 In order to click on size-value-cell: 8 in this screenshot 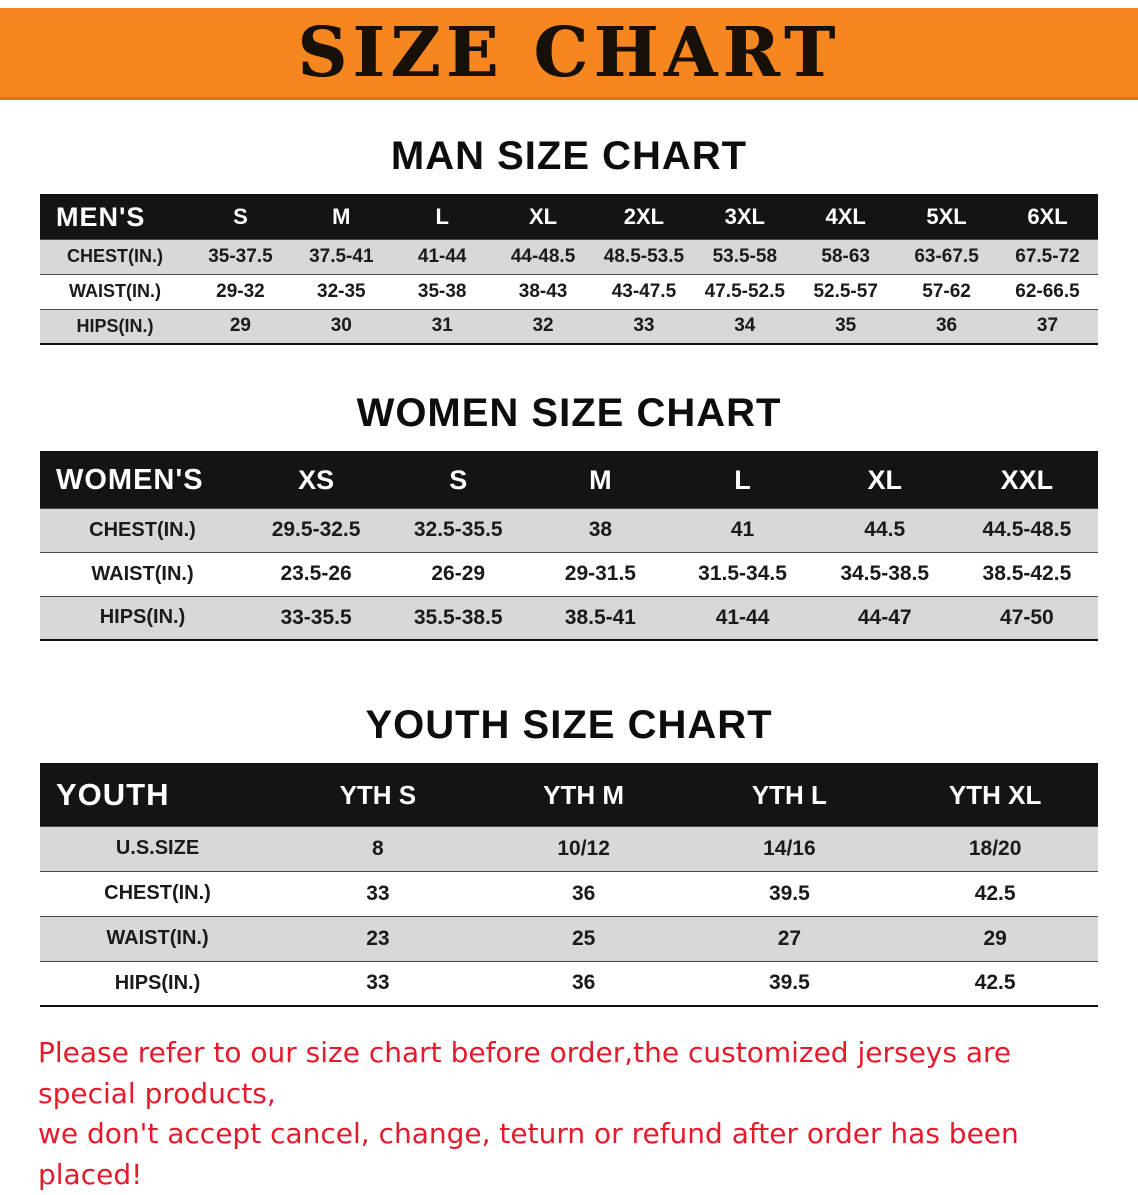, I will do `click(378, 848)`.